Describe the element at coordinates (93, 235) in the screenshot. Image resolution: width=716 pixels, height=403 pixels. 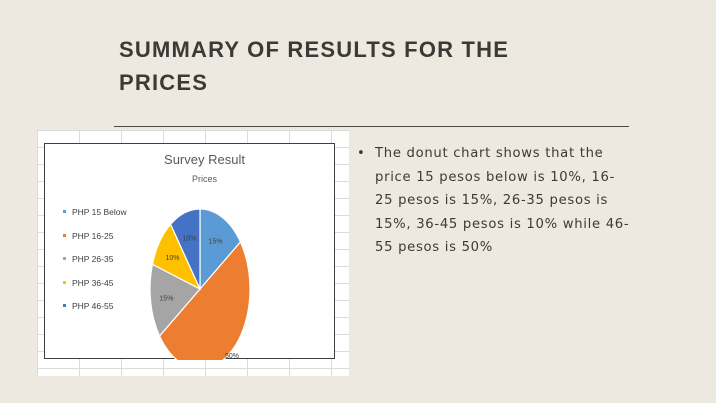
I see `legend-label: PHP 16-25` at that location.